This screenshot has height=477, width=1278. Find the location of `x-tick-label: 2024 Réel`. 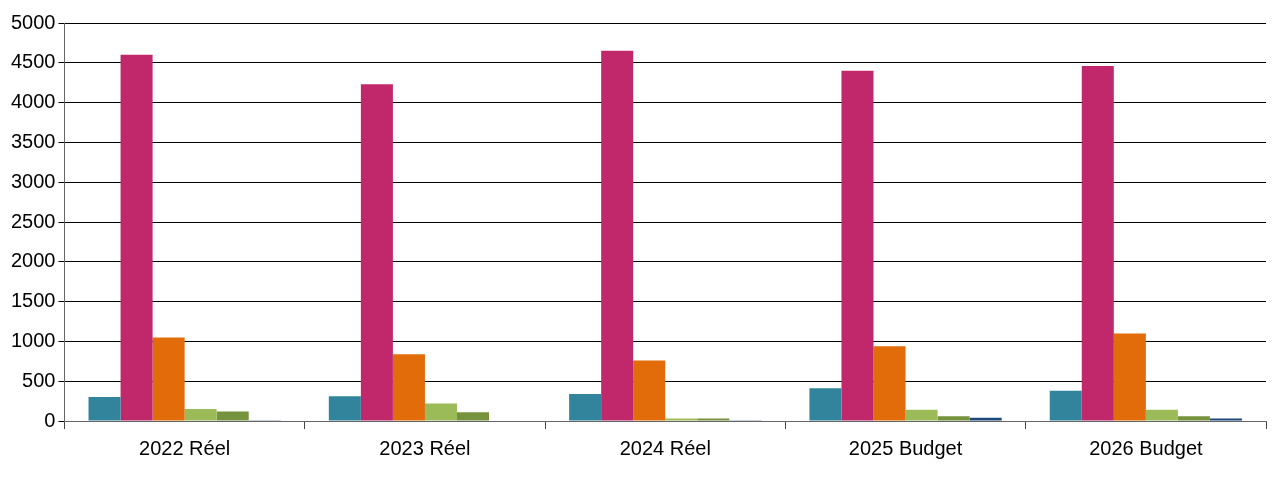

x-tick-label: 2024 Réel is located at coordinates (665, 447).